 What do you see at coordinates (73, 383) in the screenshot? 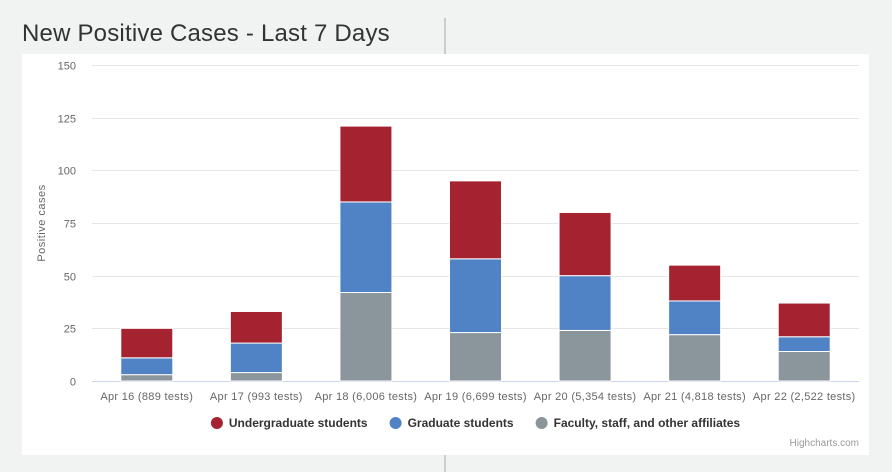
I see `y-tick-label: 0` at bounding box center [73, 383].